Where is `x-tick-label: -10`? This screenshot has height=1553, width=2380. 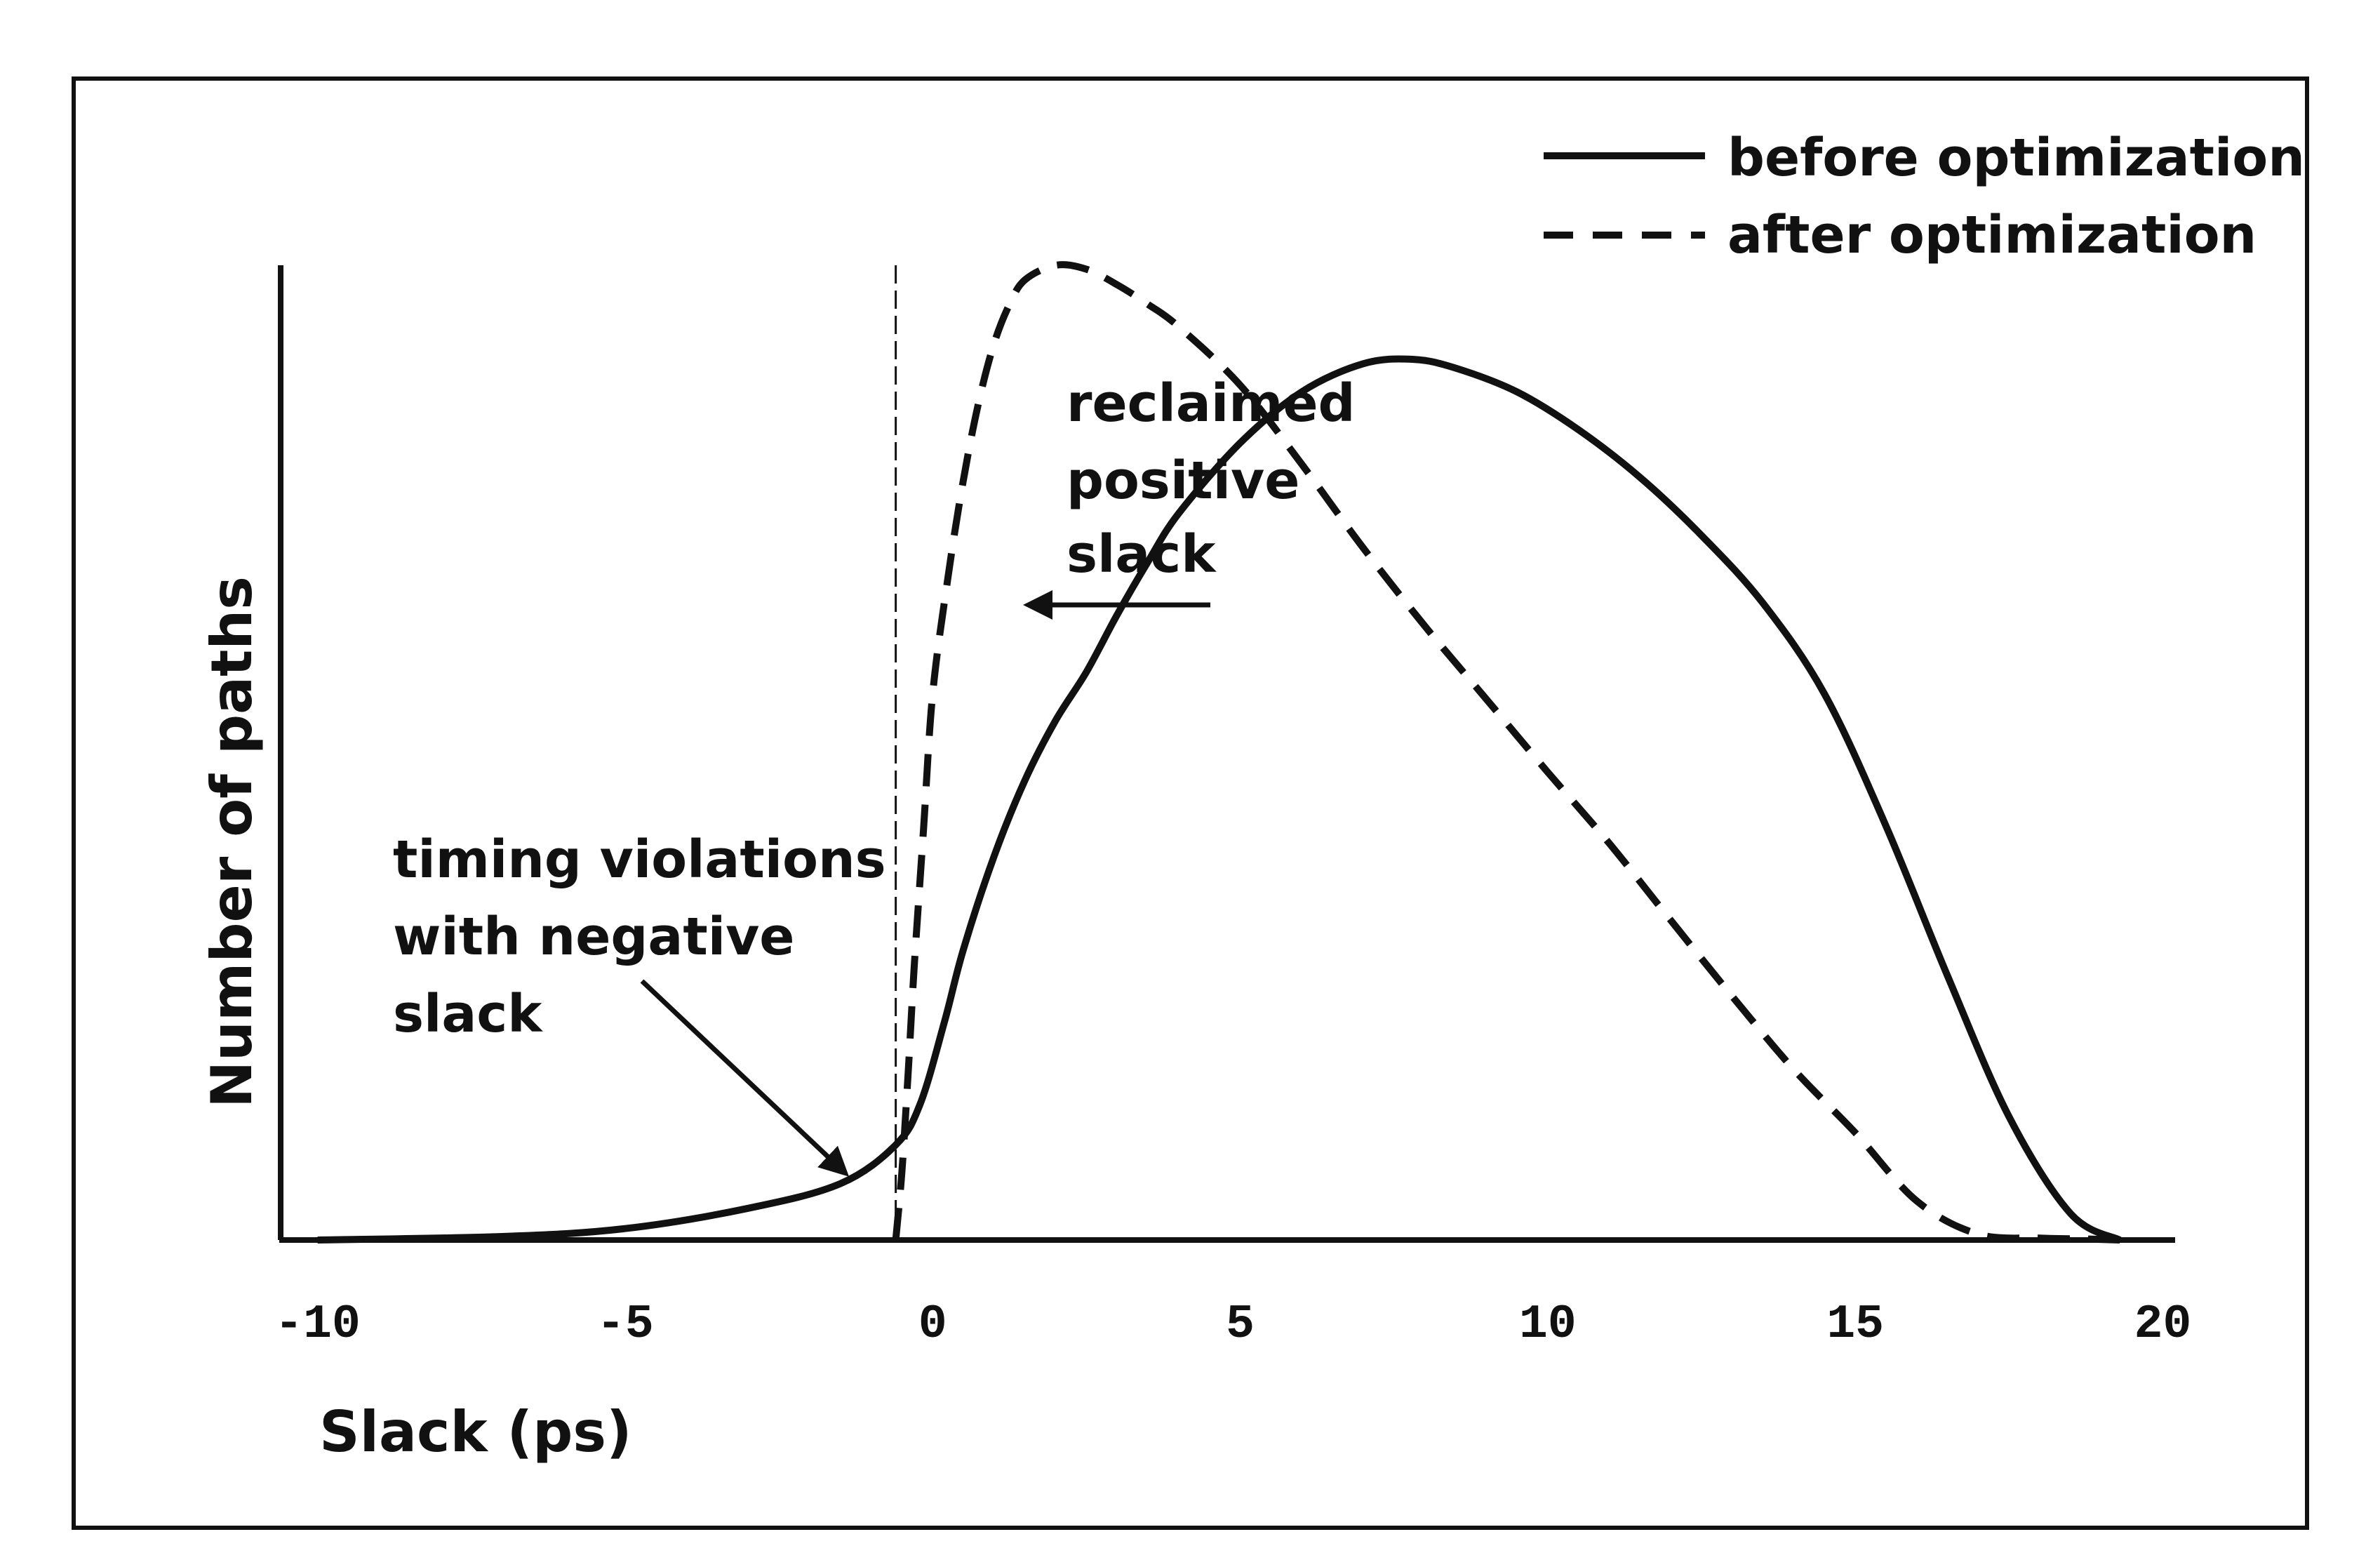 x-tick-label: -10 is located at coordinates (317, 1325).